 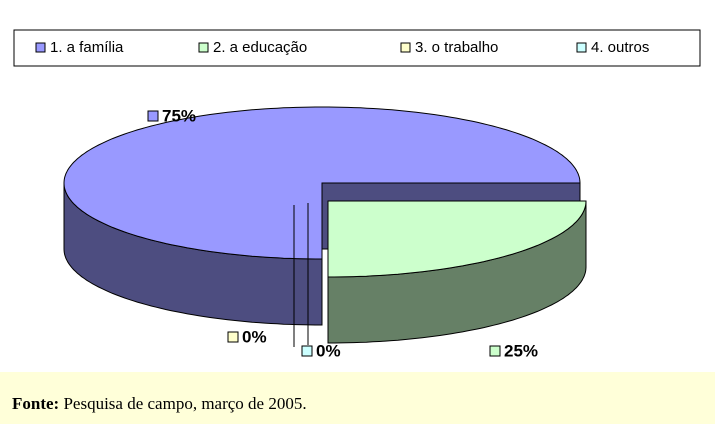 I want to click on source-text: Pesquisa de campo, março de 2005., so click(x=184, y=403).